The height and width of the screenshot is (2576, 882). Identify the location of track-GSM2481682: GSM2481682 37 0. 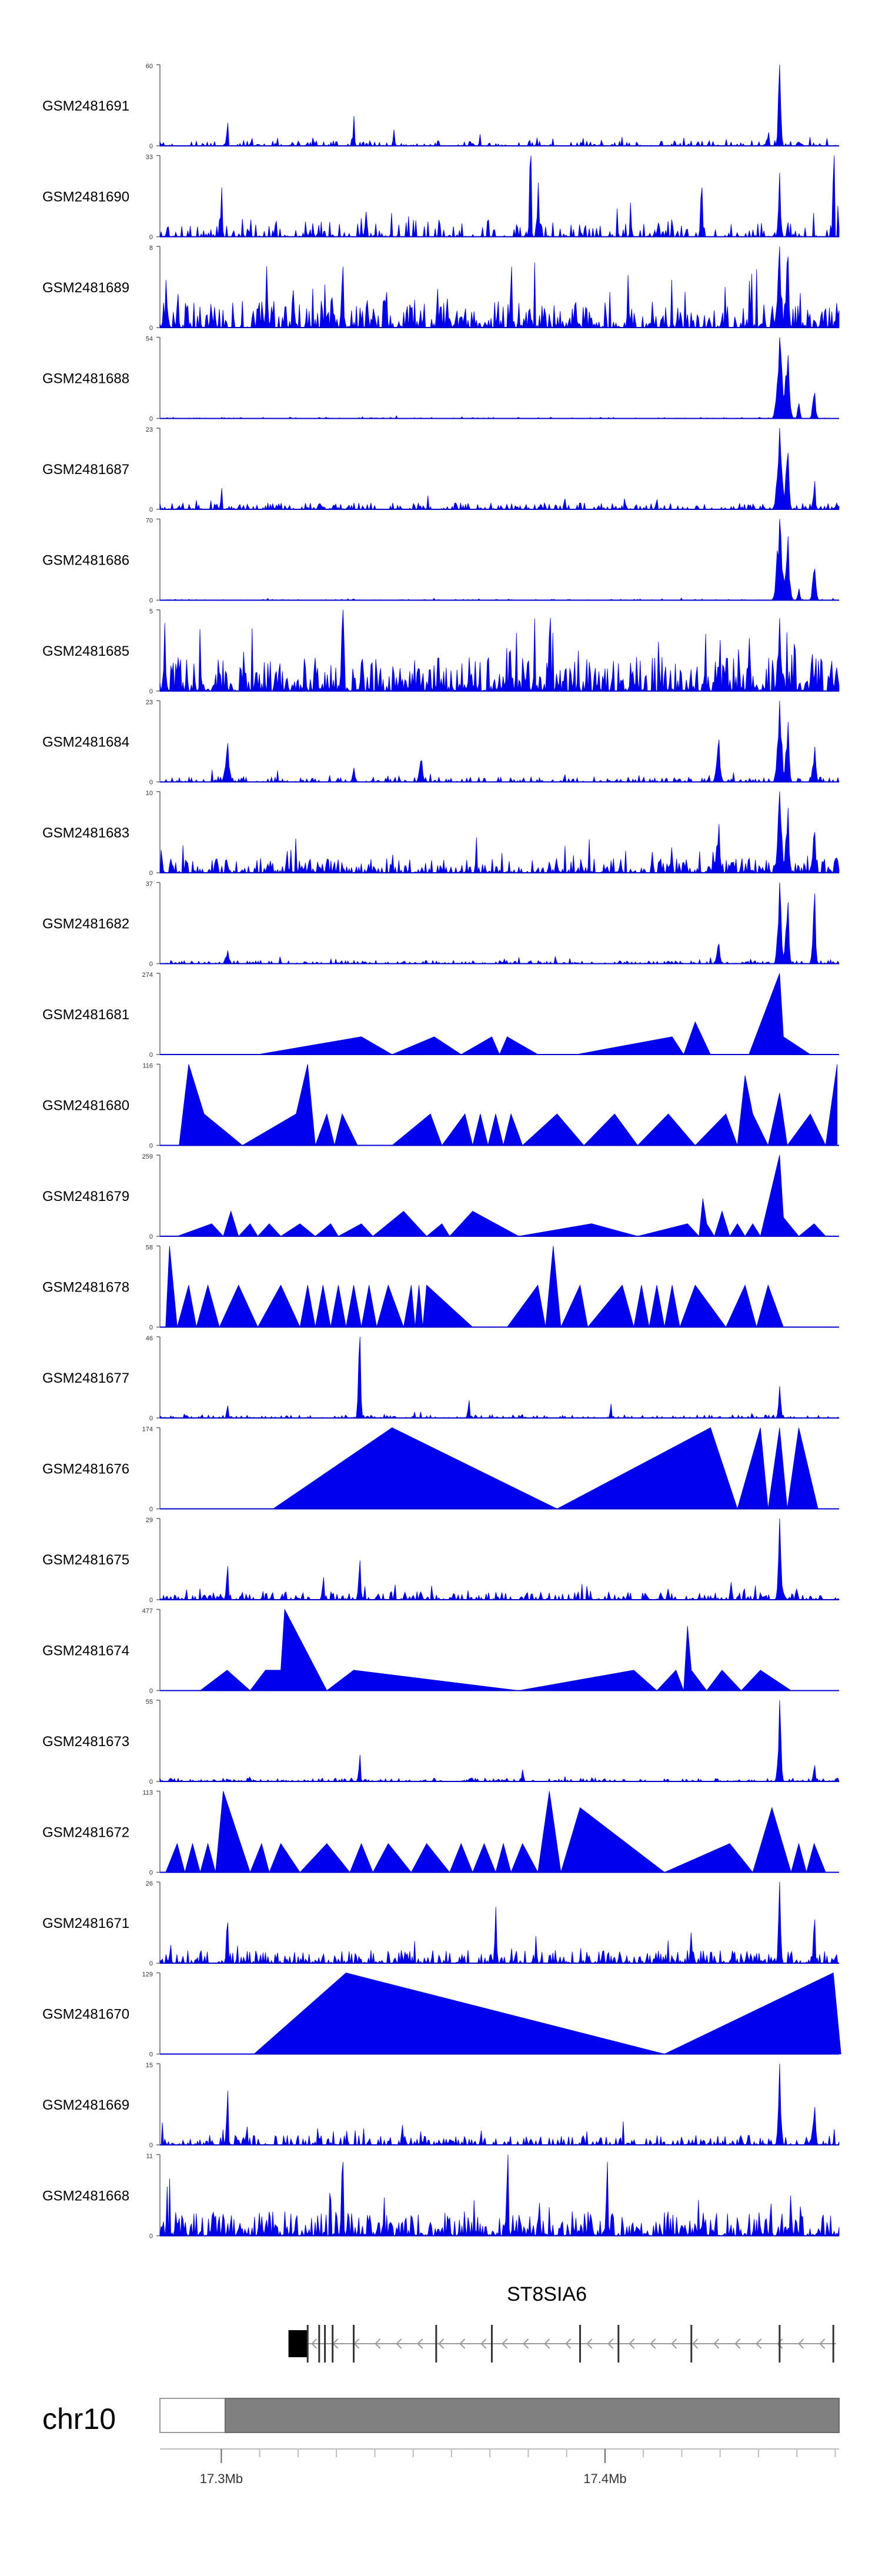
(441, 924).